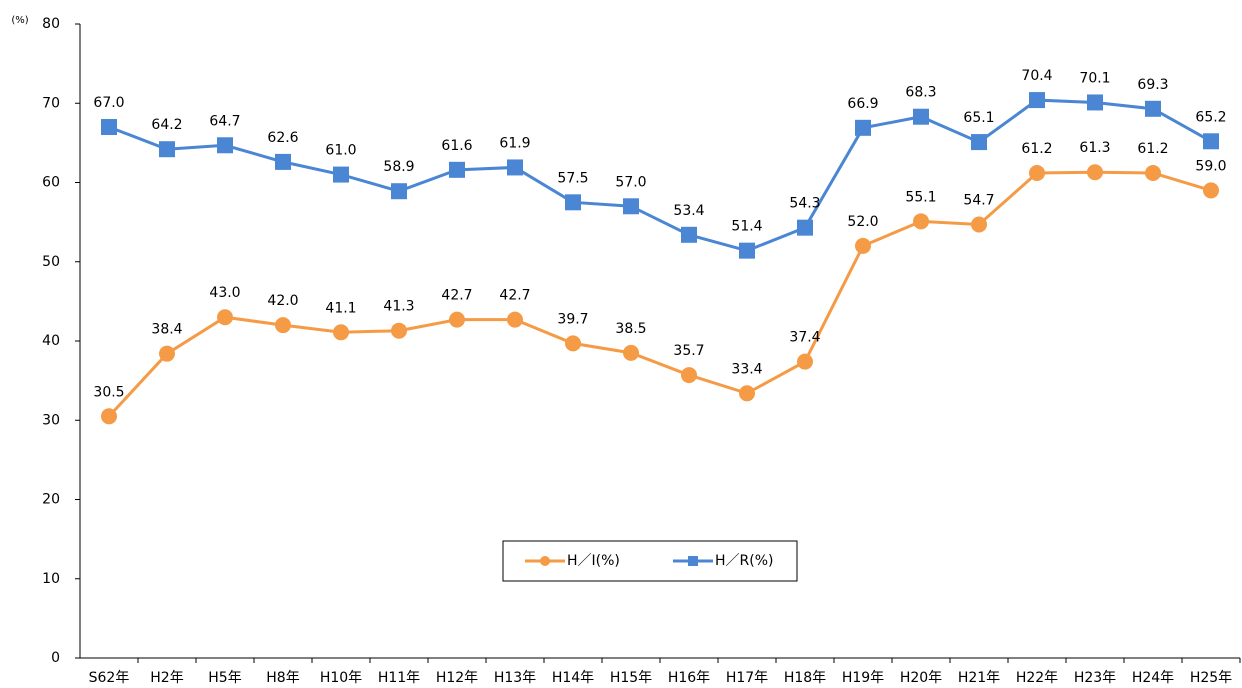  Describe the element at coordinates (1036, 76) in the screenshot. I see `data-label: 70.4` at that location.